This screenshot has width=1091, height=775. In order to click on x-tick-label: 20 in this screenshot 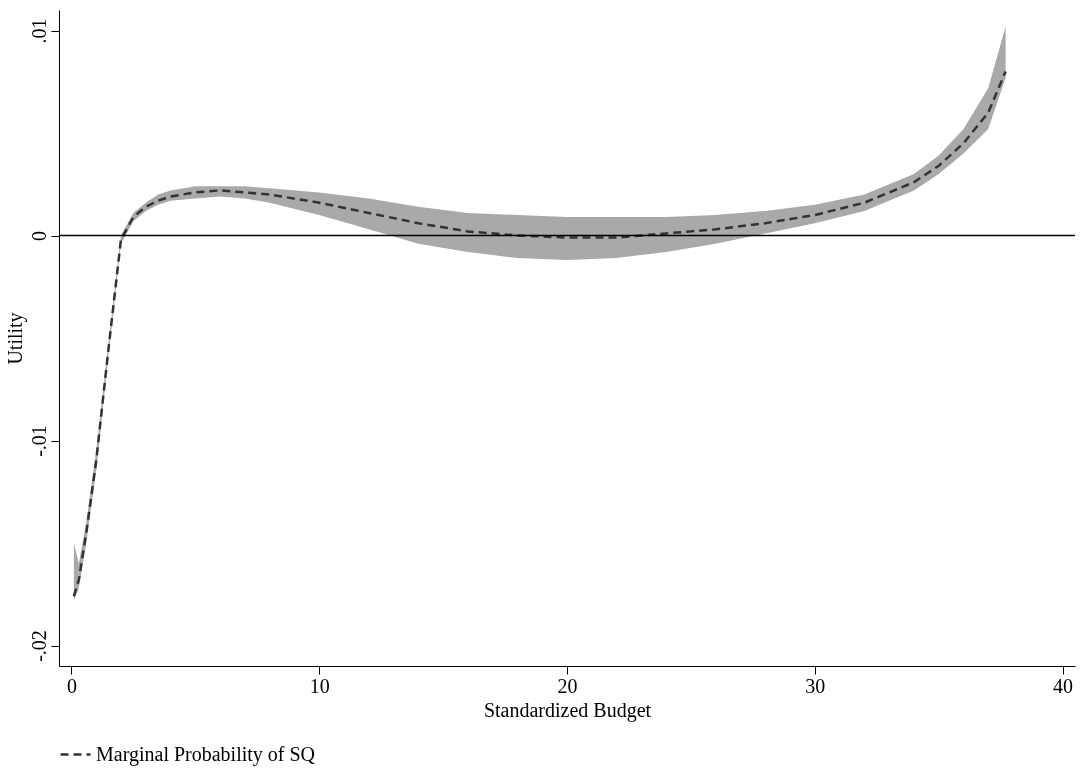, I will do `click(567, 685)`.